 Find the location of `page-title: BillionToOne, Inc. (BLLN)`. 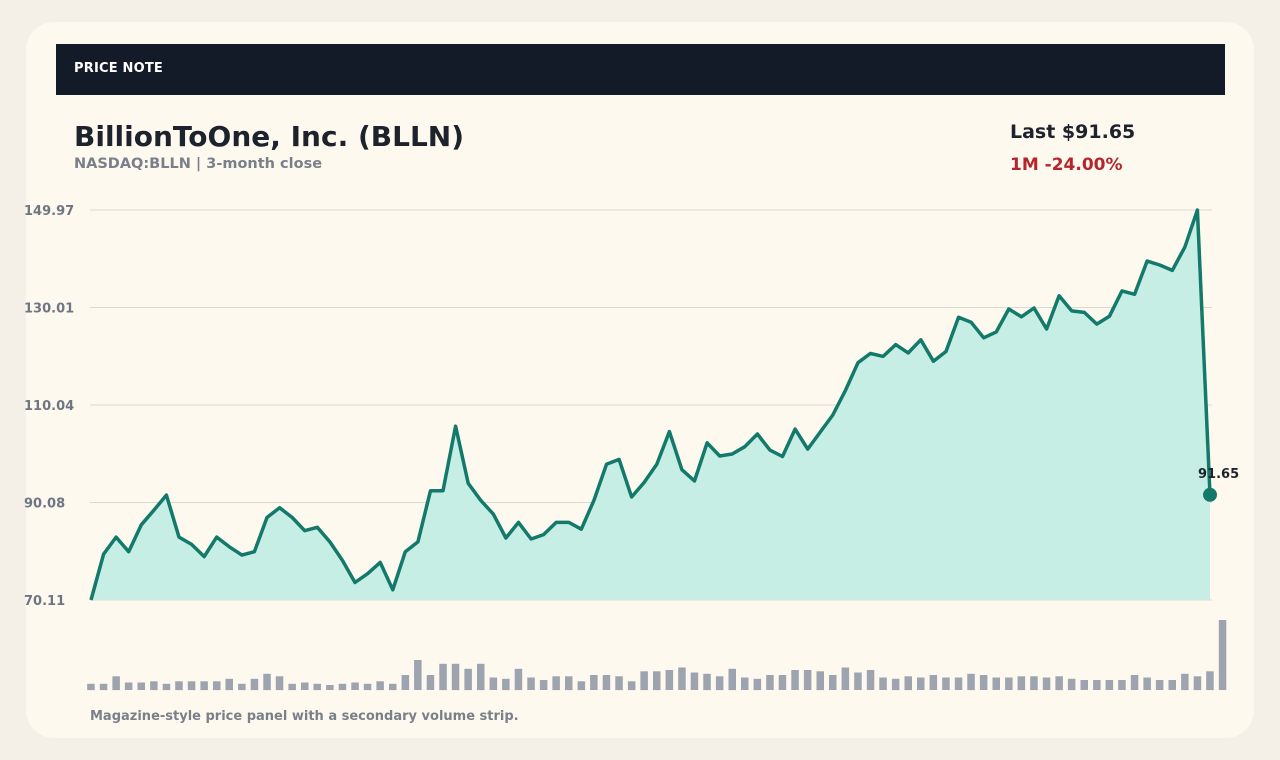

page-title: BillionToOne, Inc. (BLLN) is located at coordinates (269, 136).